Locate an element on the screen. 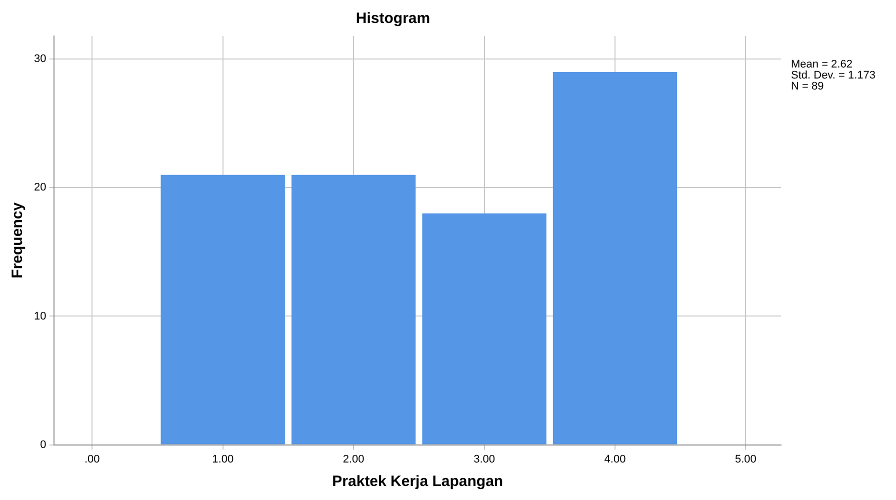 The width and height of the screenshot is (896, 500). x-tick-label: .00 is located at coordinates (92, 459).